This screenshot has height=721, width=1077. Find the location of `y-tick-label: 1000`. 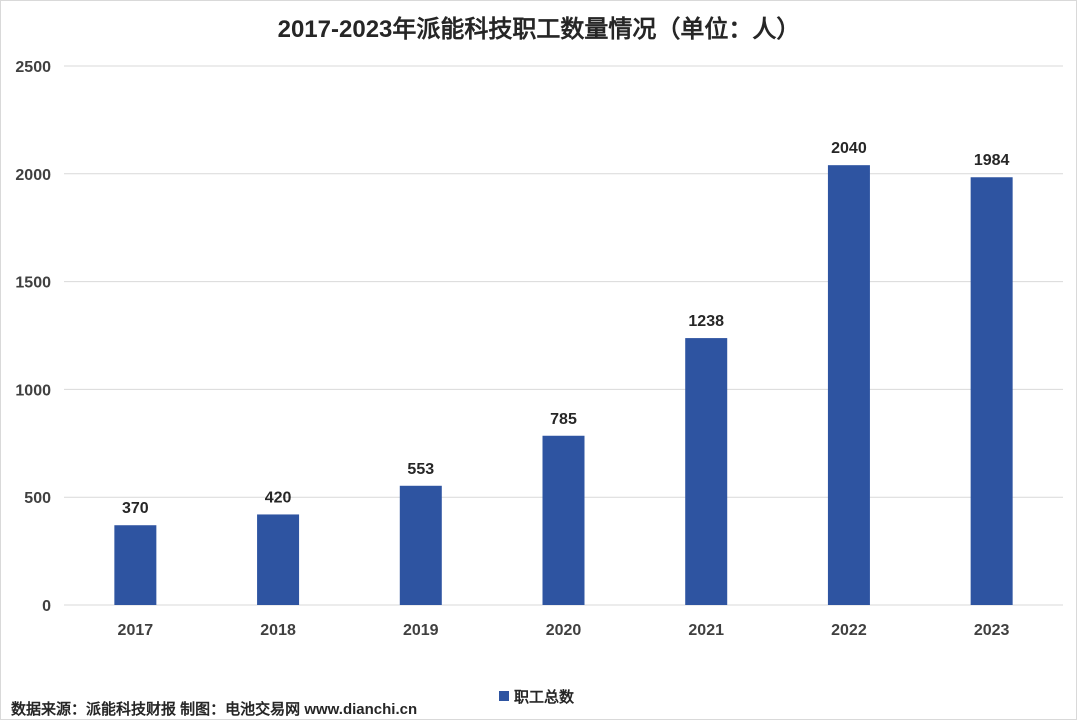

y-tick-label: 1000 is located at coordinates (33, 390).